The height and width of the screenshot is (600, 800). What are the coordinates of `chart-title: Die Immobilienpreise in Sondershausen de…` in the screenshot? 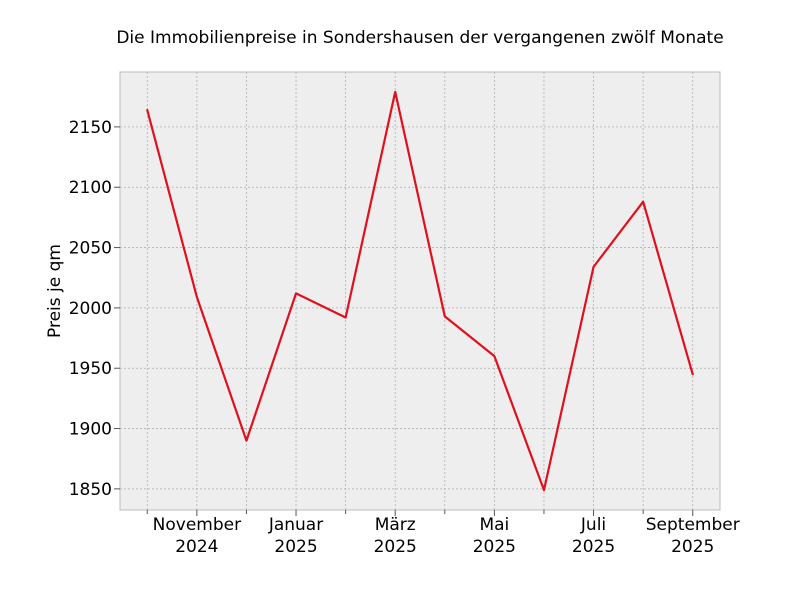 It's located at (419, 38).